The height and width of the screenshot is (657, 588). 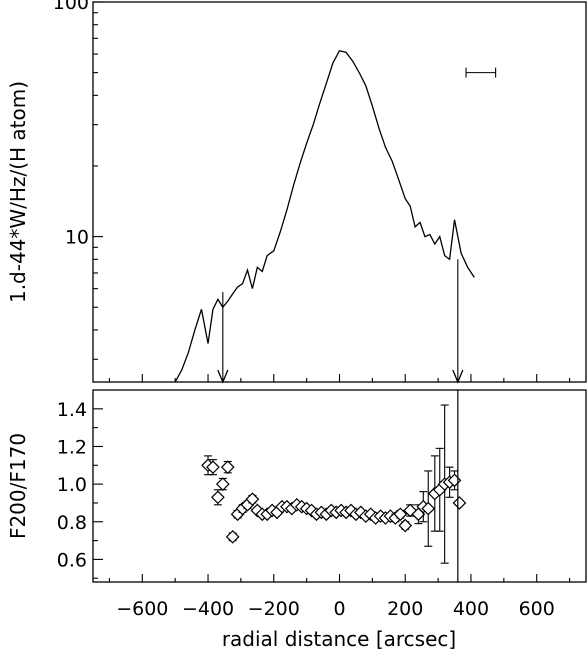 I want to click on bottom-ytick-labels: 0.6 0.8 1.0 1.2 1.4, so click(x=72, y=485).